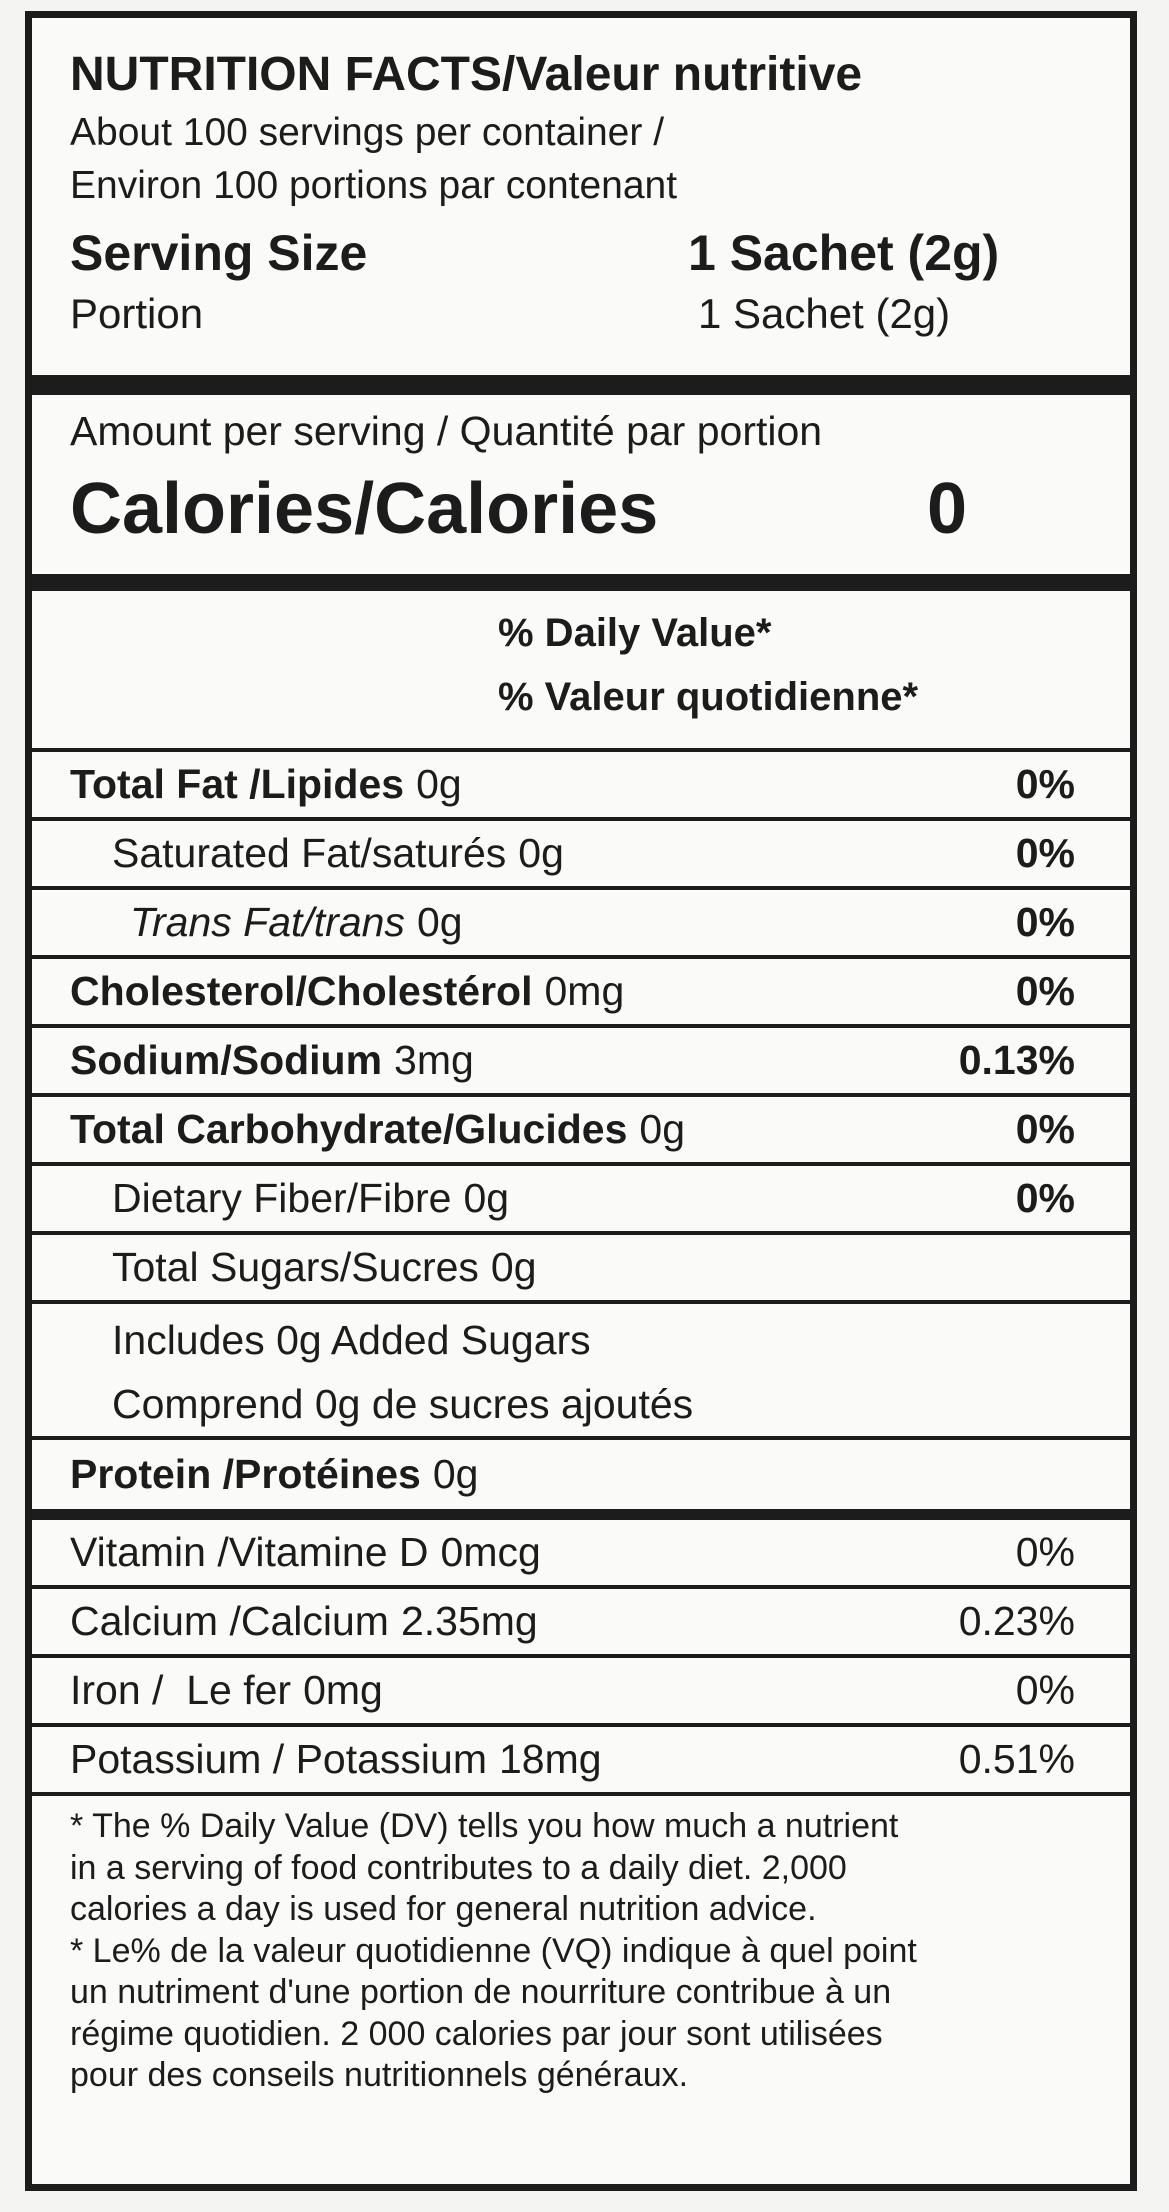 This screenshot has height=2212, width=1169. What do you see at coordinates (581, 1623) in the screenshot?
I see `vitamin-row: Calcium /Calcium 2.35mg 0.23%` at bounding box center [581, 1623].